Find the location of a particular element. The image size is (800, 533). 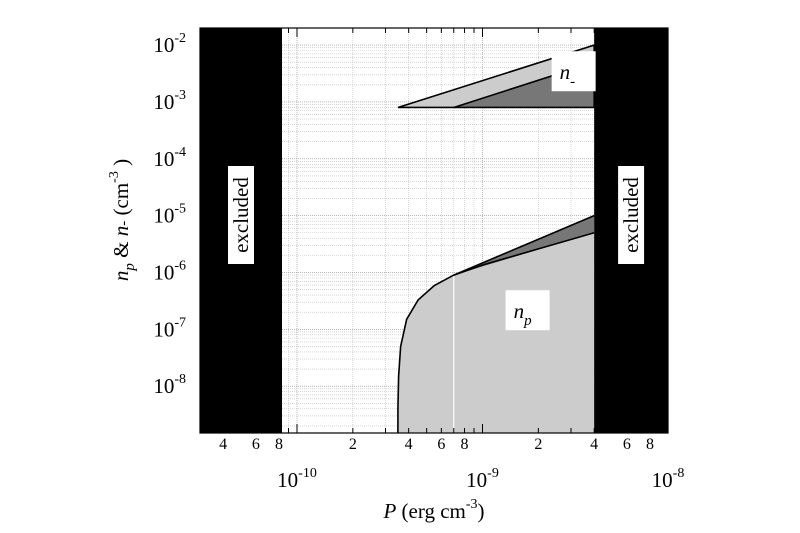

x-tick-label: 10⁻¹⁰ is located at coordinates (297, 479).